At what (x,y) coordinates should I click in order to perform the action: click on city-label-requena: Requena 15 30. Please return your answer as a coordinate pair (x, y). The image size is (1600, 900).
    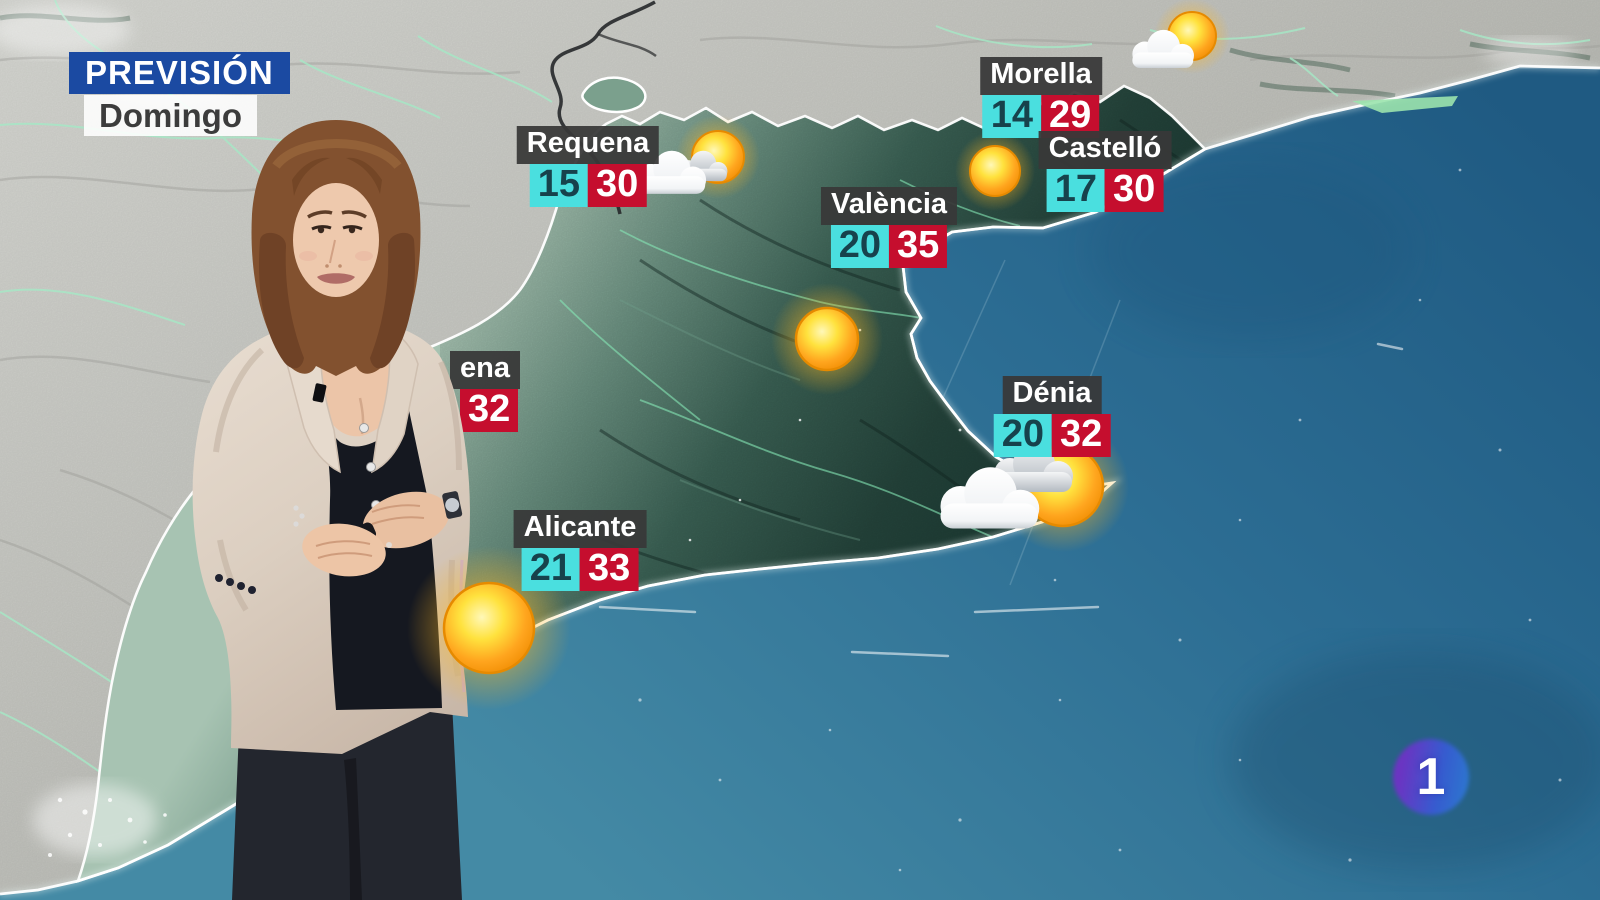
    Looking at the image, I should click on (588, 166).